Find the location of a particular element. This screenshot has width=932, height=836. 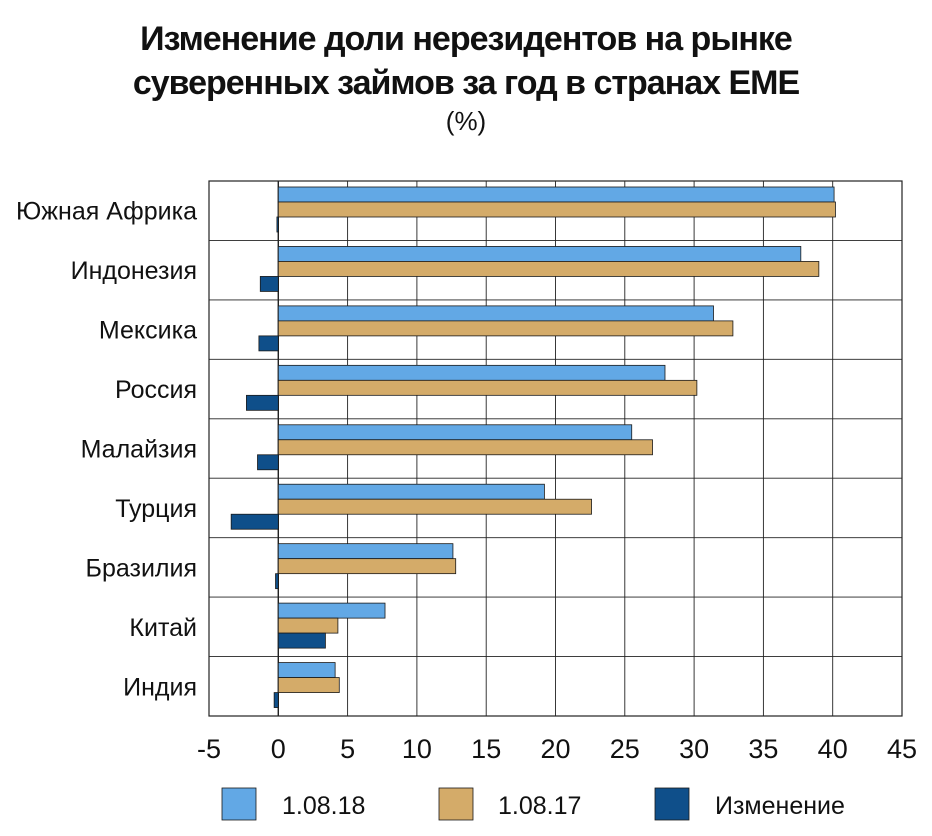

x-tick-label: 25 is located at coordinates (625, 749).